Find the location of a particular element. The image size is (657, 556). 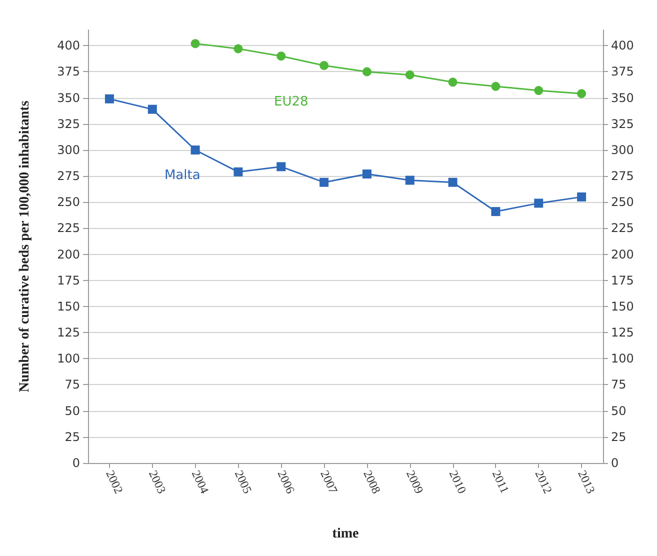

y2-tick-label: 125 is located at coordinates (622, 333).